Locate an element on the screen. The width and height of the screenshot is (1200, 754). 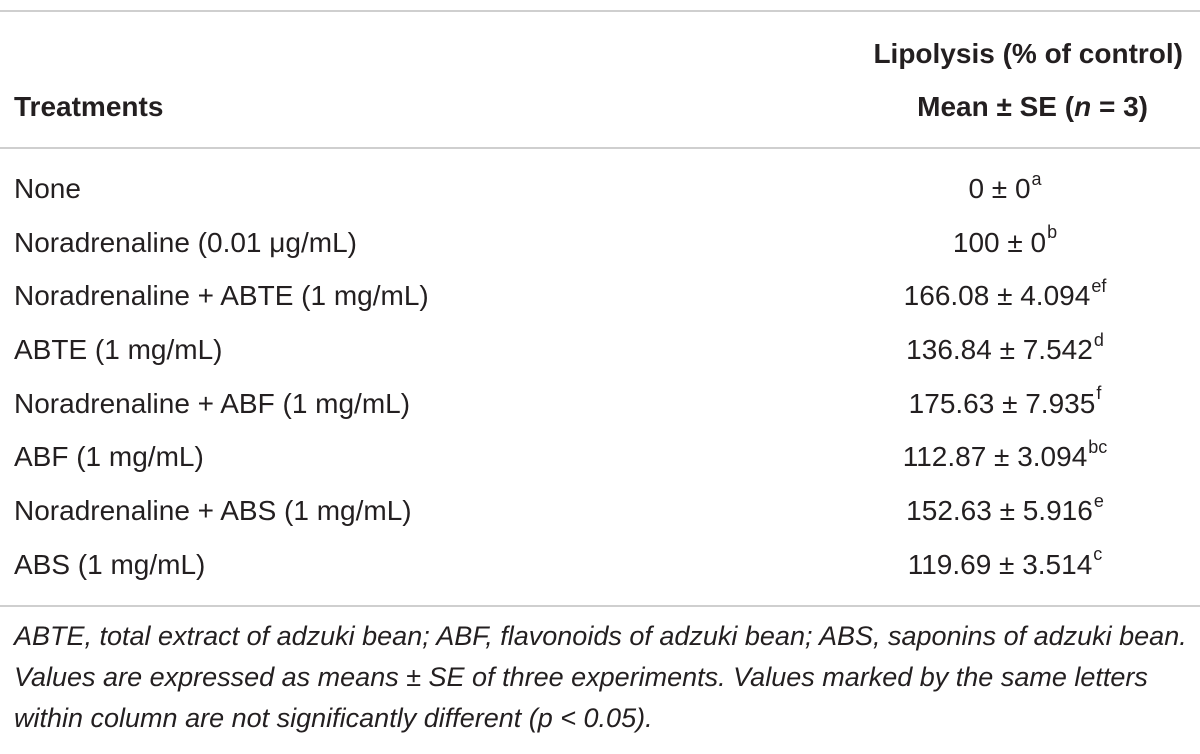
table-top-rule is located at coordinates (600, 11).